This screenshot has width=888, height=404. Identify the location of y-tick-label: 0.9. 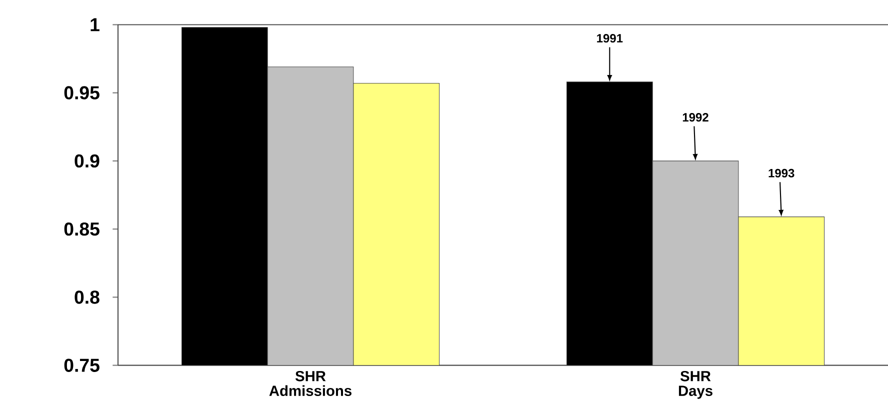
(87, 161).